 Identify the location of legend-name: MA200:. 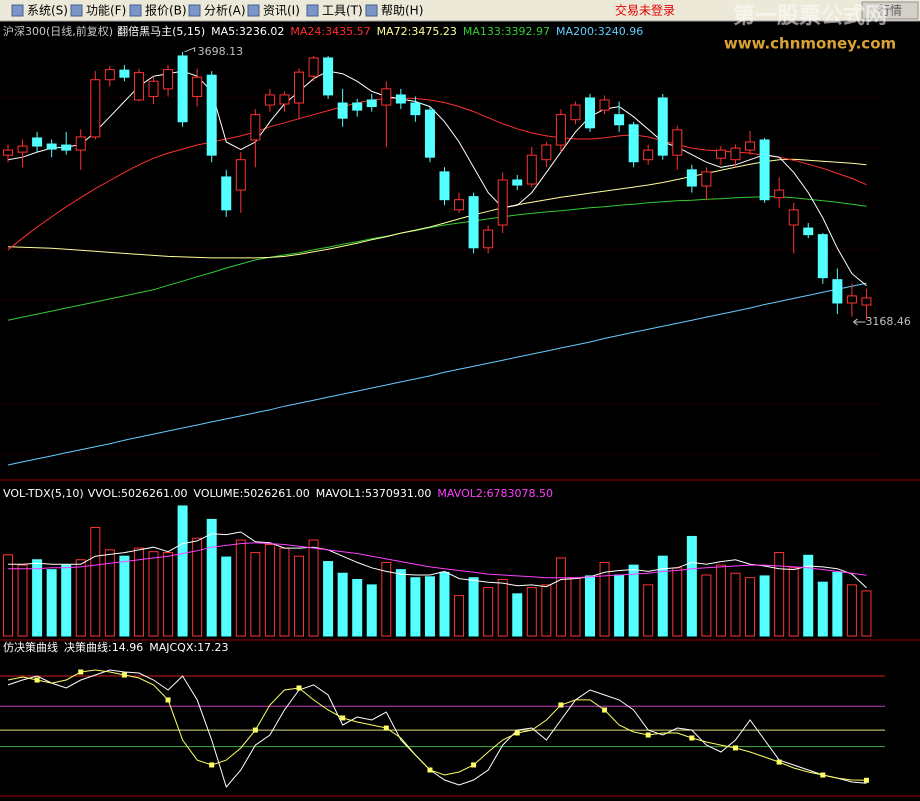
(577, 31).